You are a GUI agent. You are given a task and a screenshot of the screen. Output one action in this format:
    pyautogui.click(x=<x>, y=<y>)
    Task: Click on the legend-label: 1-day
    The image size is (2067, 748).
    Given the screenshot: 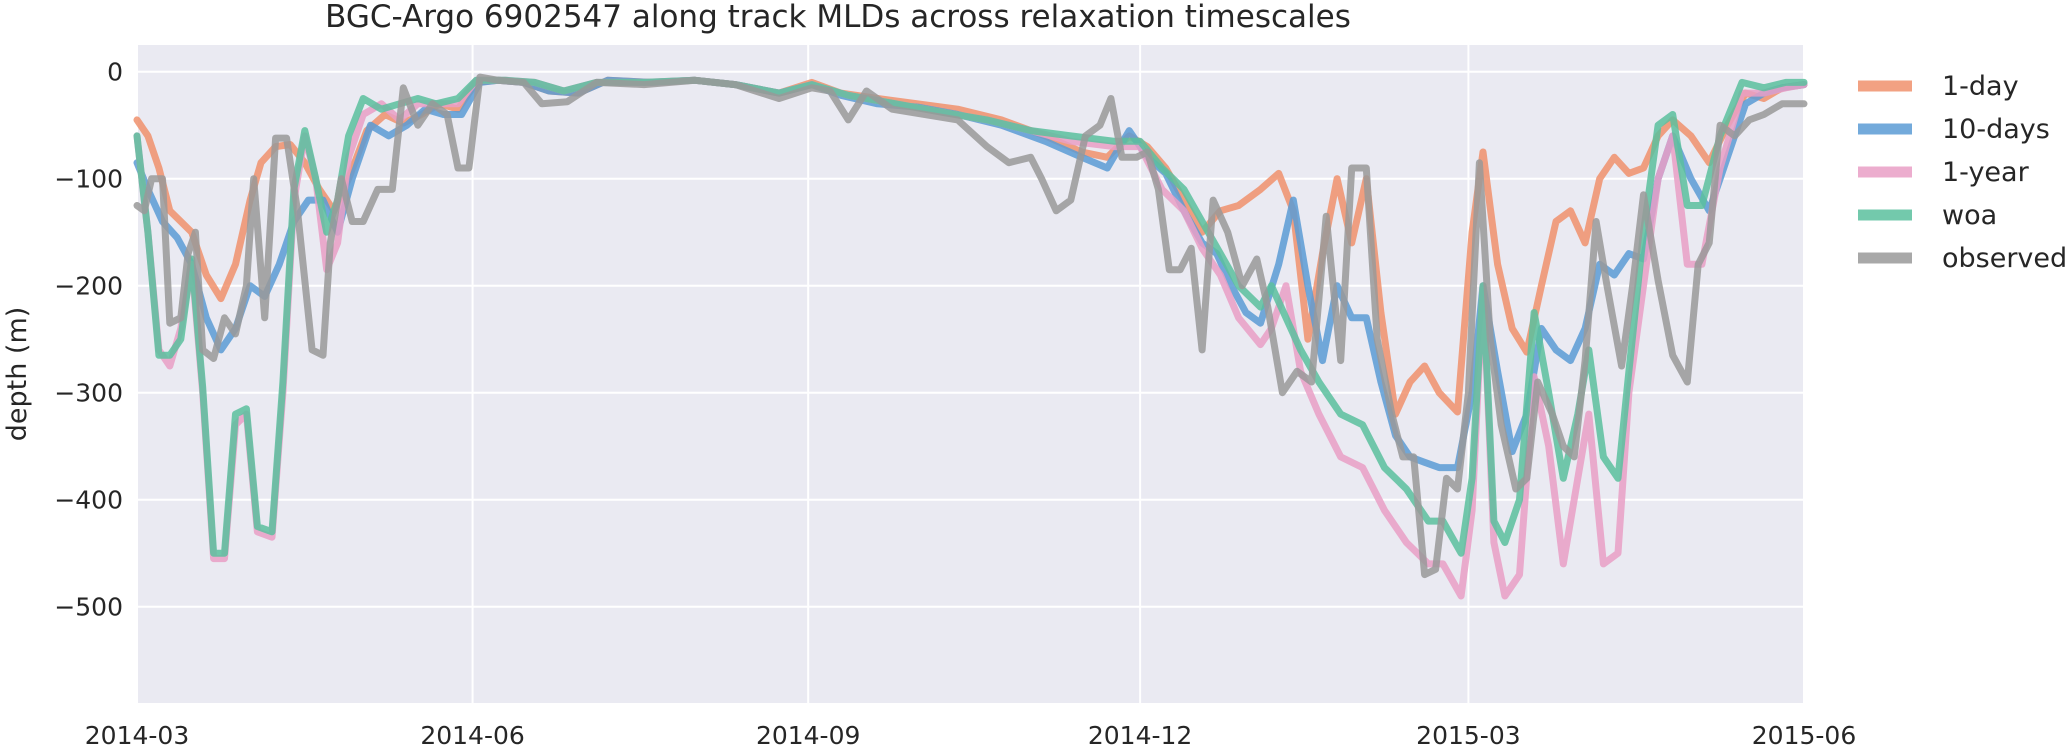 What is the action you would take?
    pyautogui.click(x=1980, y=86)
    